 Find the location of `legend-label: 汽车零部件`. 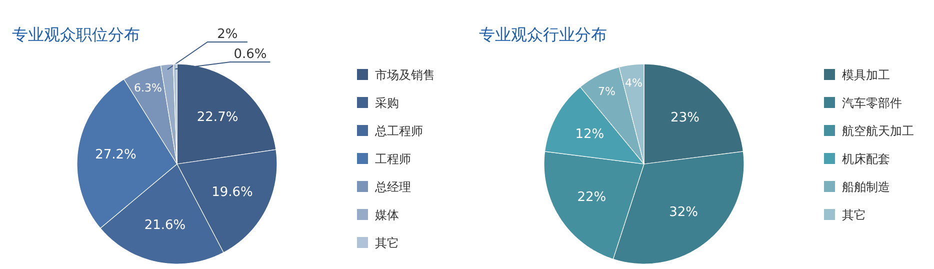

legend-label: 汽车零部件 is located at coordinates (872, 103).